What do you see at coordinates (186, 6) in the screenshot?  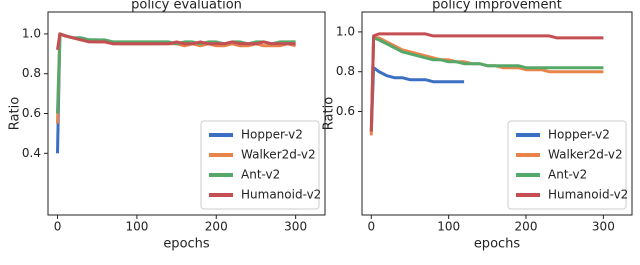 I see `chart-title: policy evaluation` at bounding box center [186, 6].